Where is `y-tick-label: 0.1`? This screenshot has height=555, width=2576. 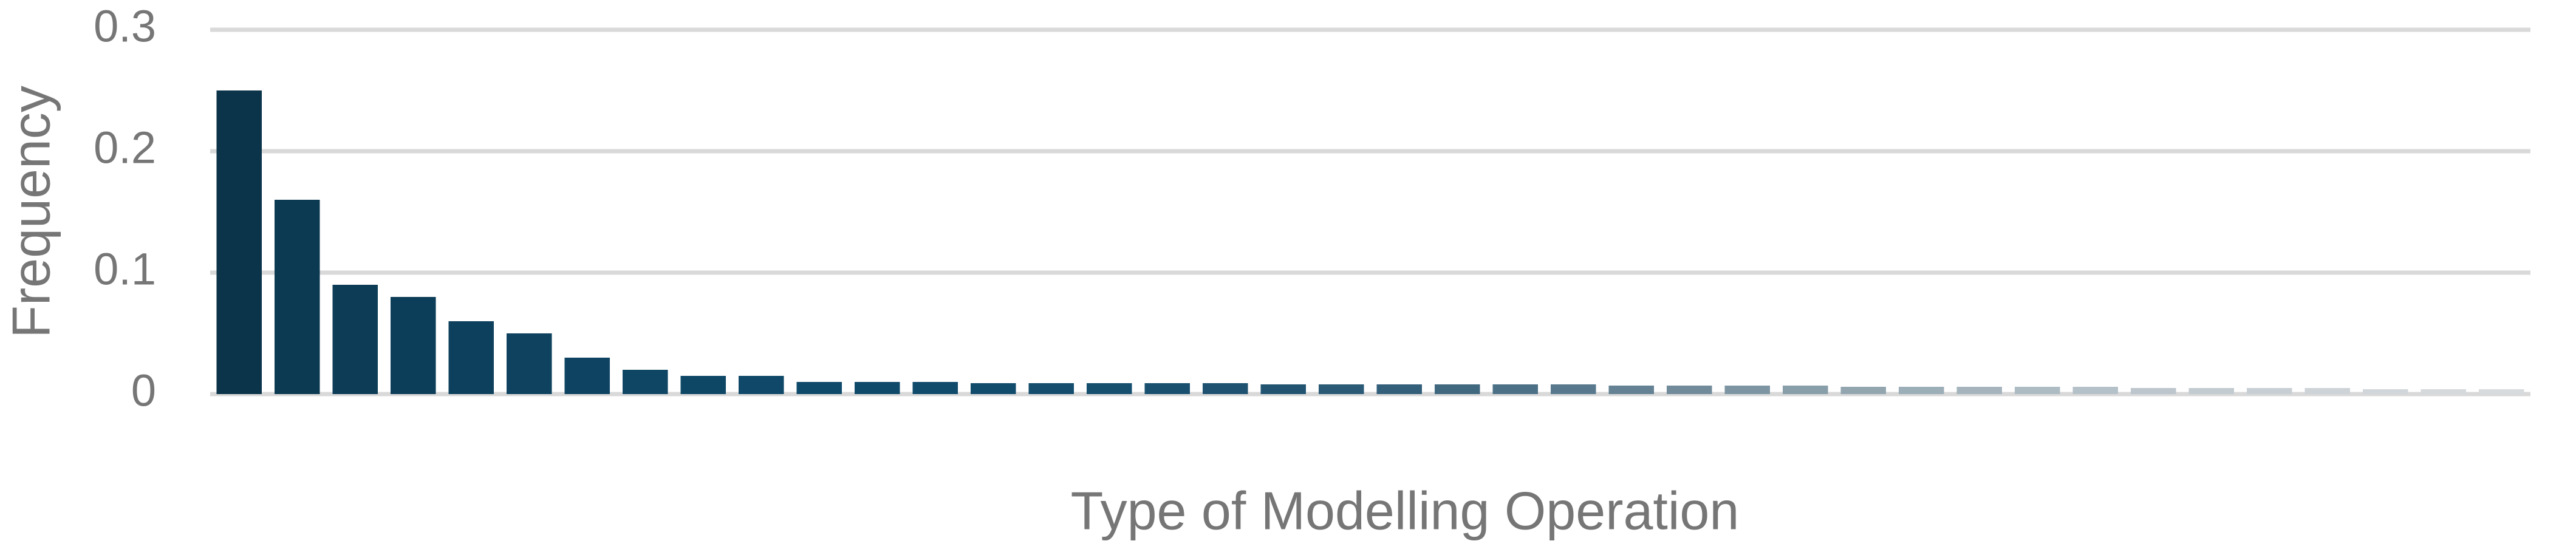 y-tick-label: 0.1 is located at coordinates (125, 270).